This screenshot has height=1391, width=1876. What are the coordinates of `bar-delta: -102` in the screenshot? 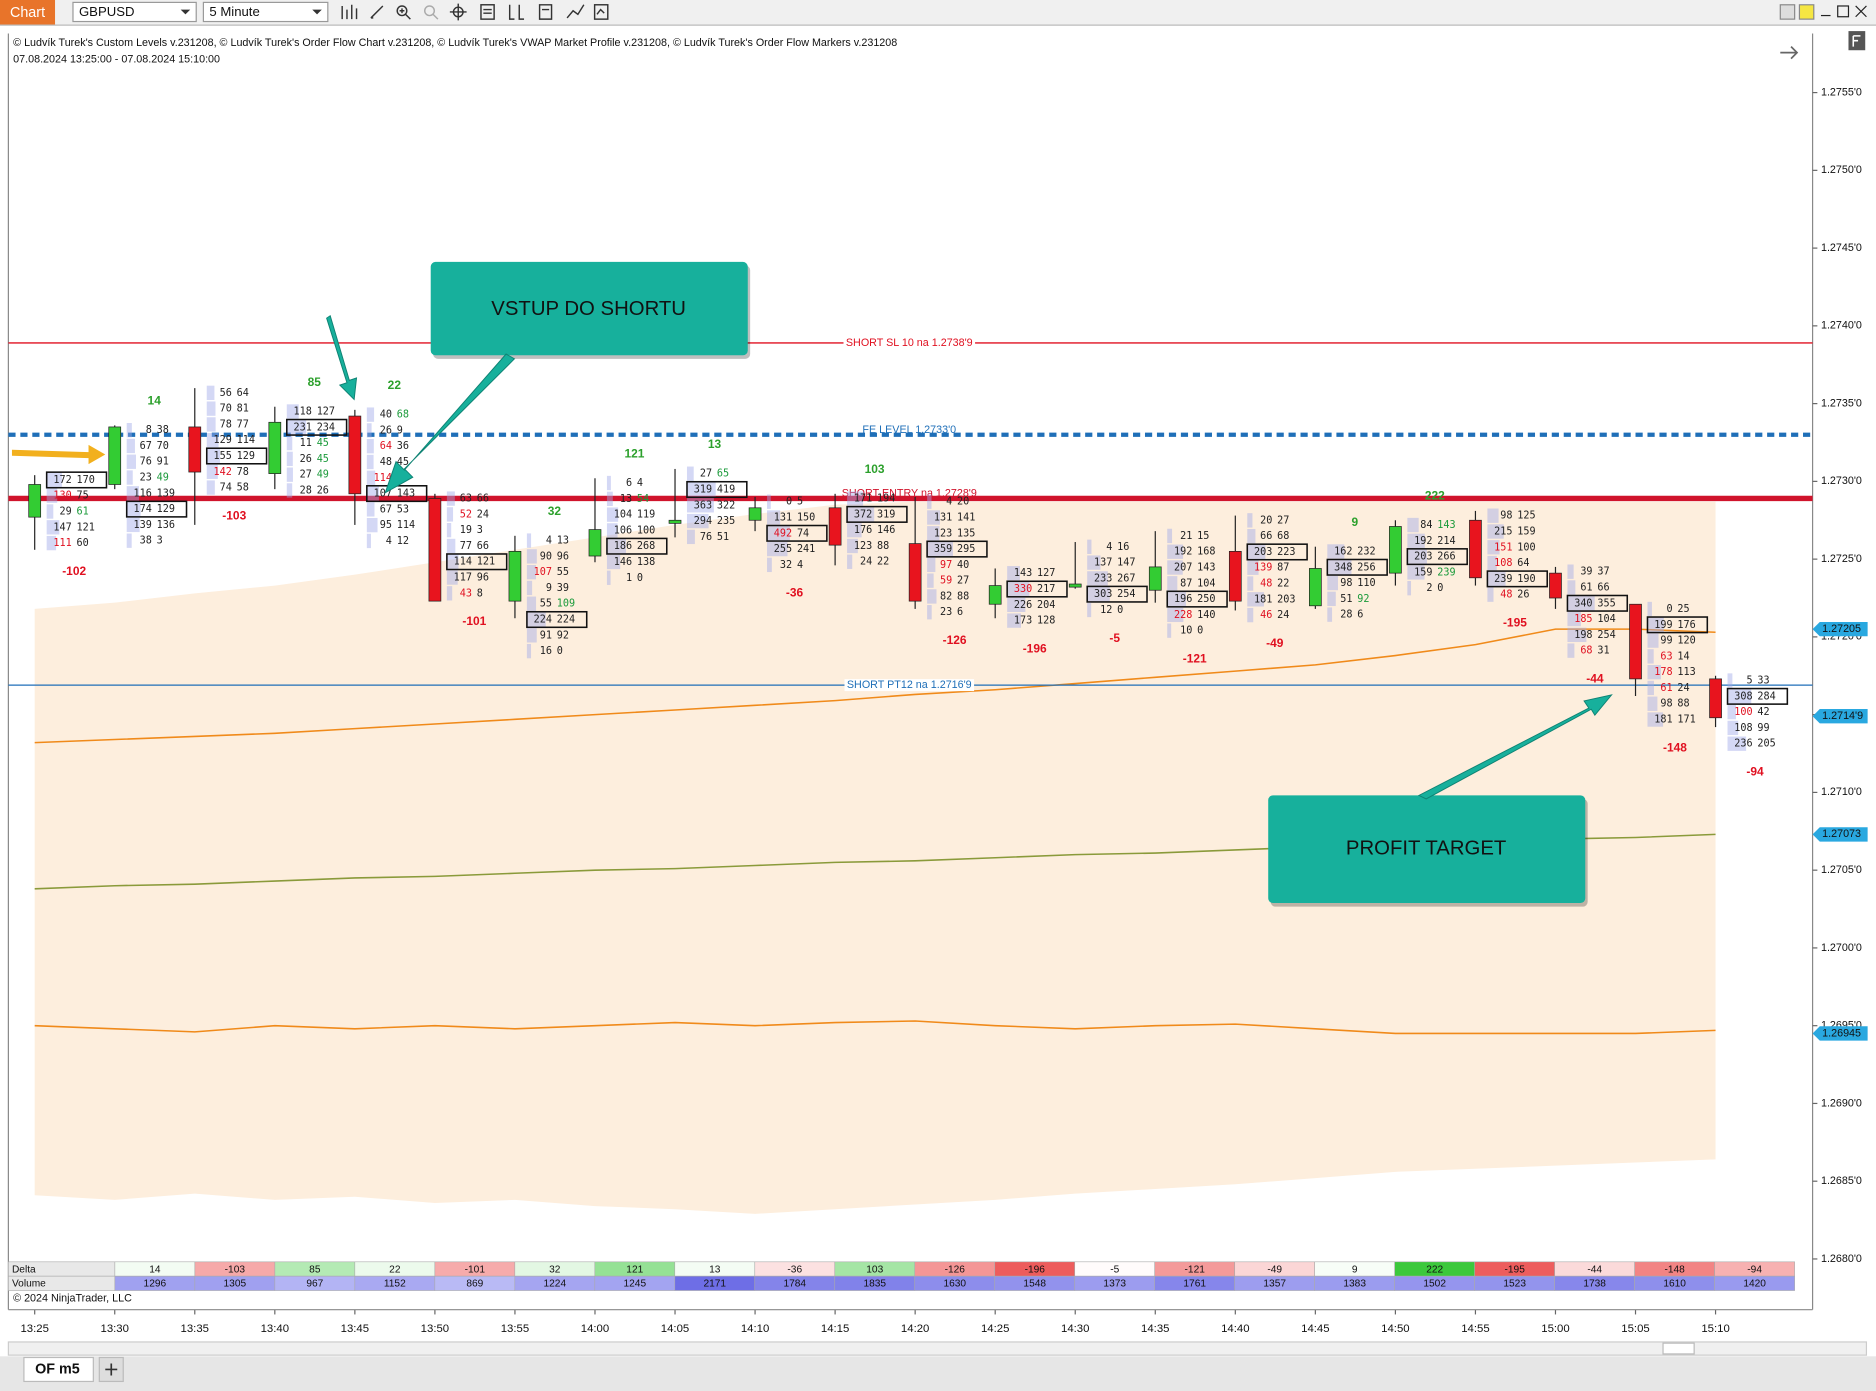 It's located at (74, 571).